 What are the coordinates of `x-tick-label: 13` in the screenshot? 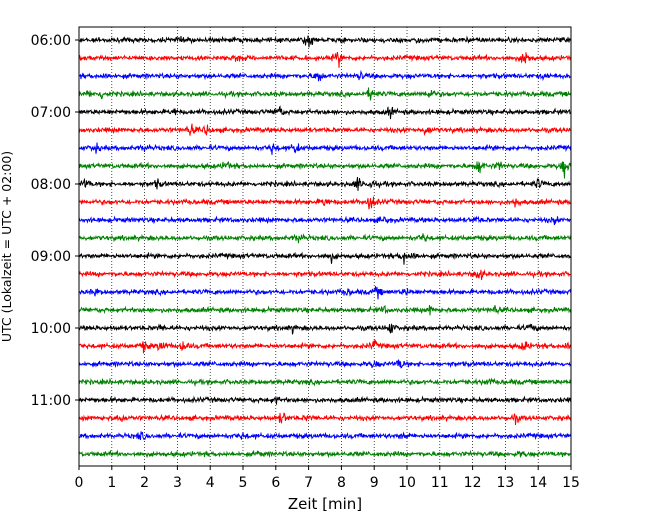 It's located at (505, 483).